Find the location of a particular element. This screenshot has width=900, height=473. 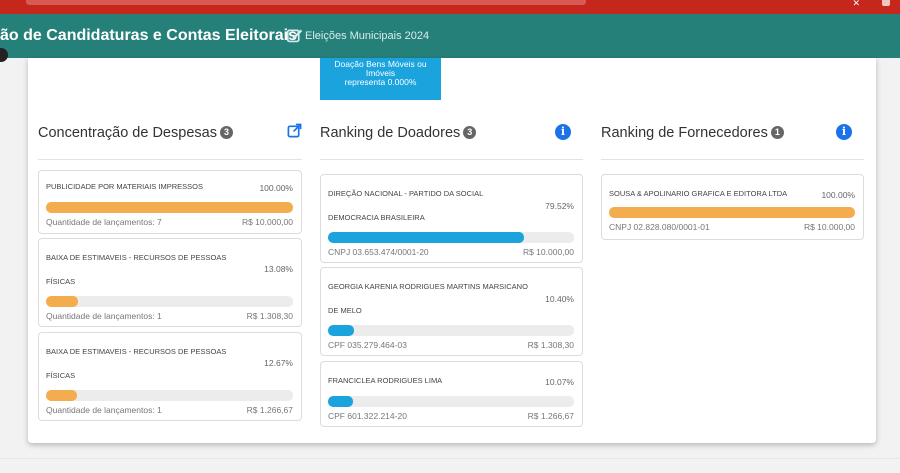

donors-column: Ranking de Doadores 3 i is located at coordinates (451, 140).